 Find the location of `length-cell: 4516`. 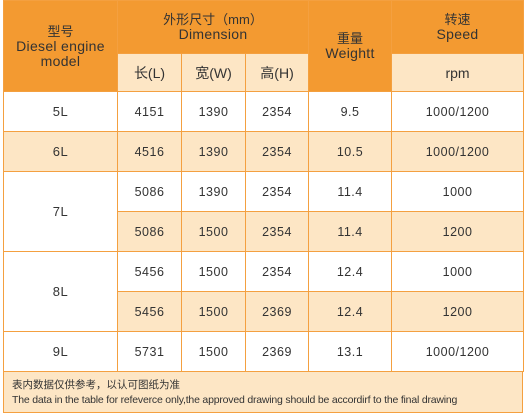

length-cell: 4516 is located at coordinates (149, 151).